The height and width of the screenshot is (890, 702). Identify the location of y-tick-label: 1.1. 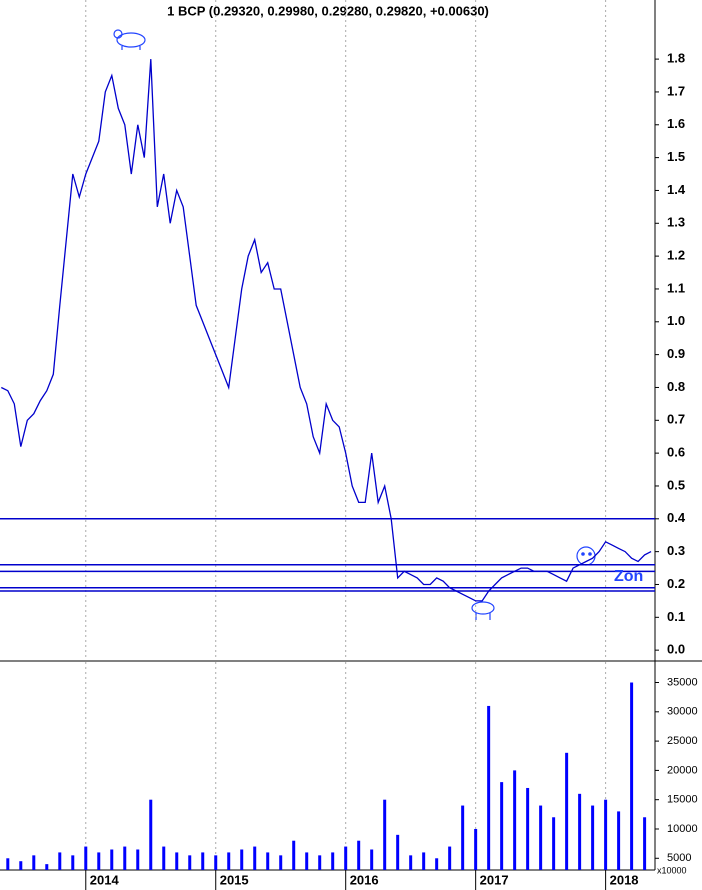
(676, 287).